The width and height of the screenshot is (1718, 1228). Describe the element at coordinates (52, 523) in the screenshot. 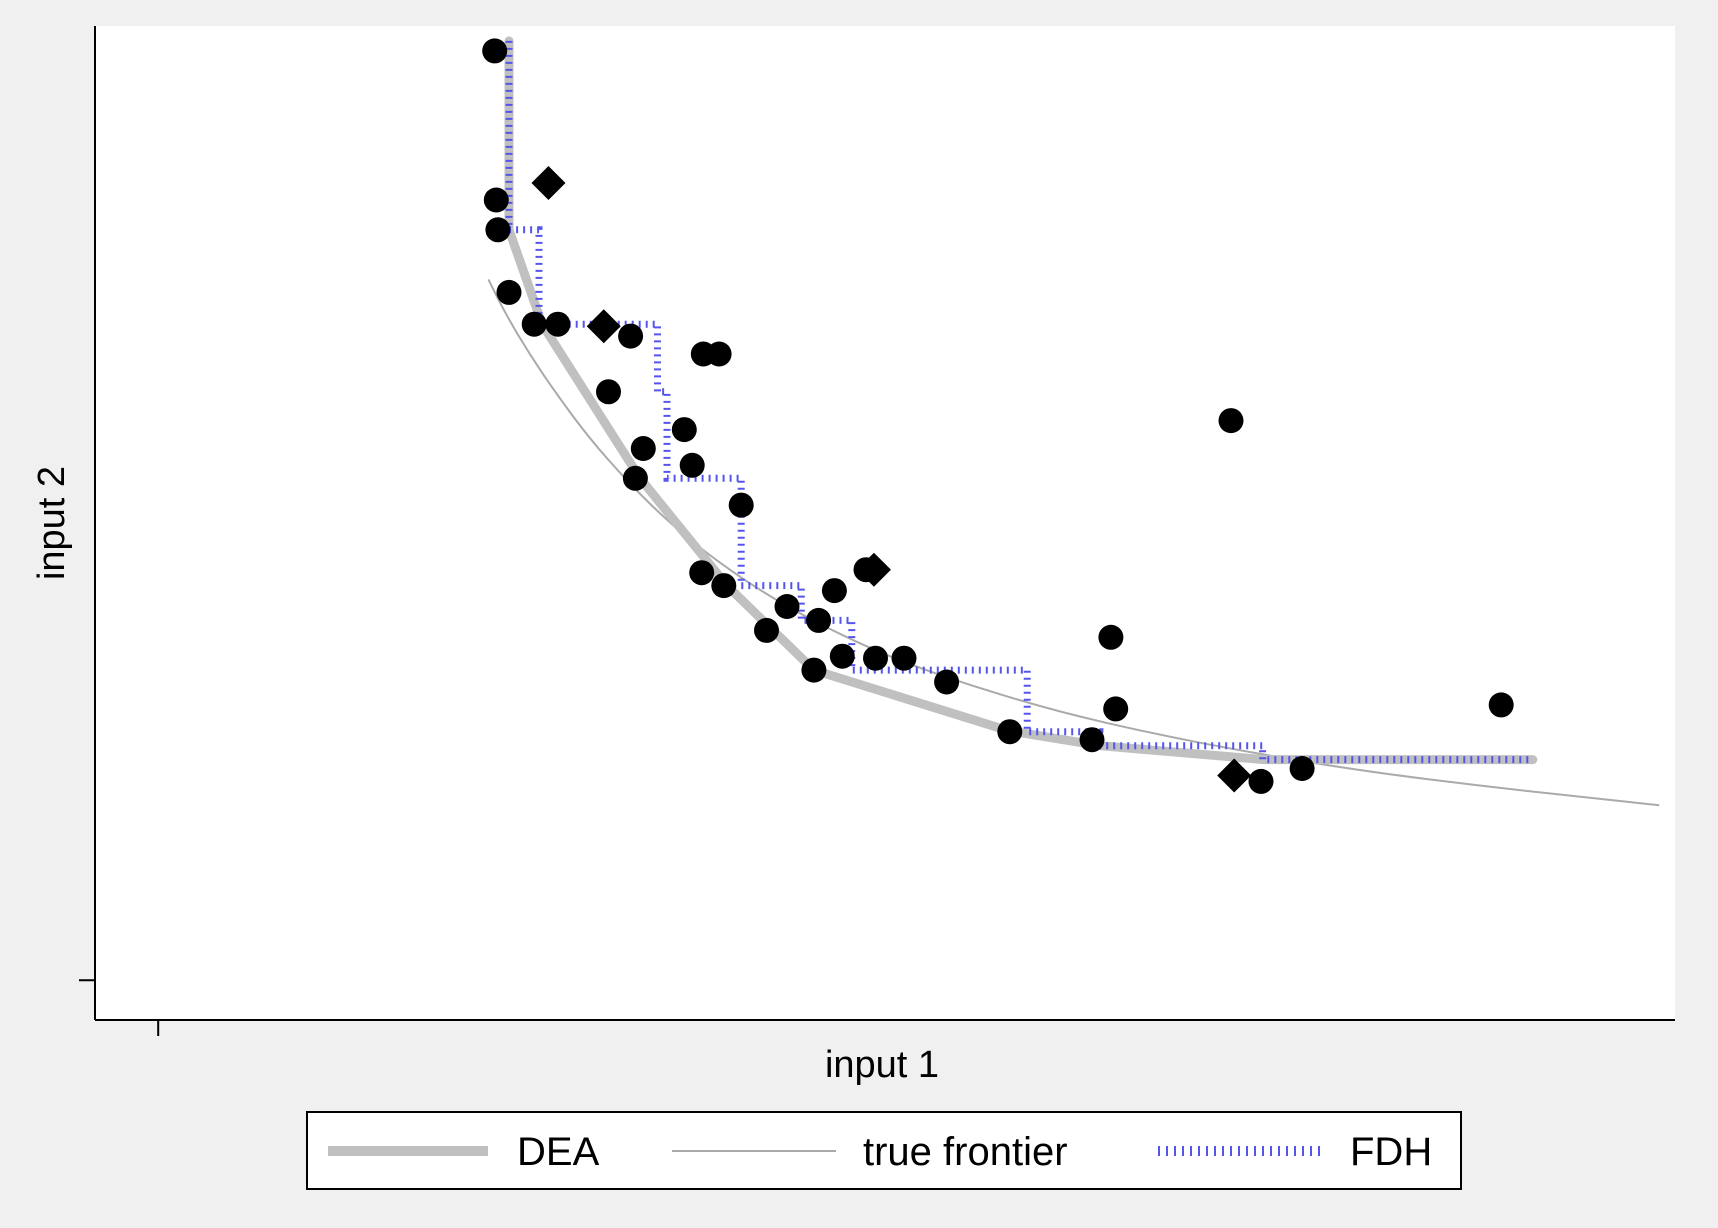

I see `y-axis-label: input 2` at that location.